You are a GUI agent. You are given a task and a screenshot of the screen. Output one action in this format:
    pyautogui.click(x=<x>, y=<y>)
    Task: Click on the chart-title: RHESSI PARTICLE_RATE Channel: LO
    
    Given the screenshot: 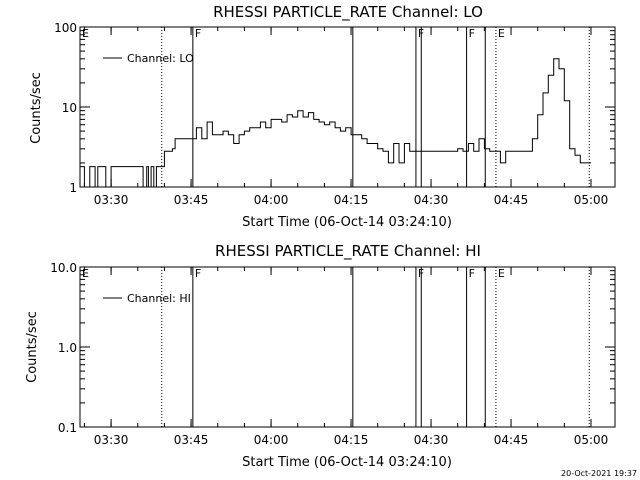 What is the action you would take?
    pyautogui.click(x=348, y=12)
    